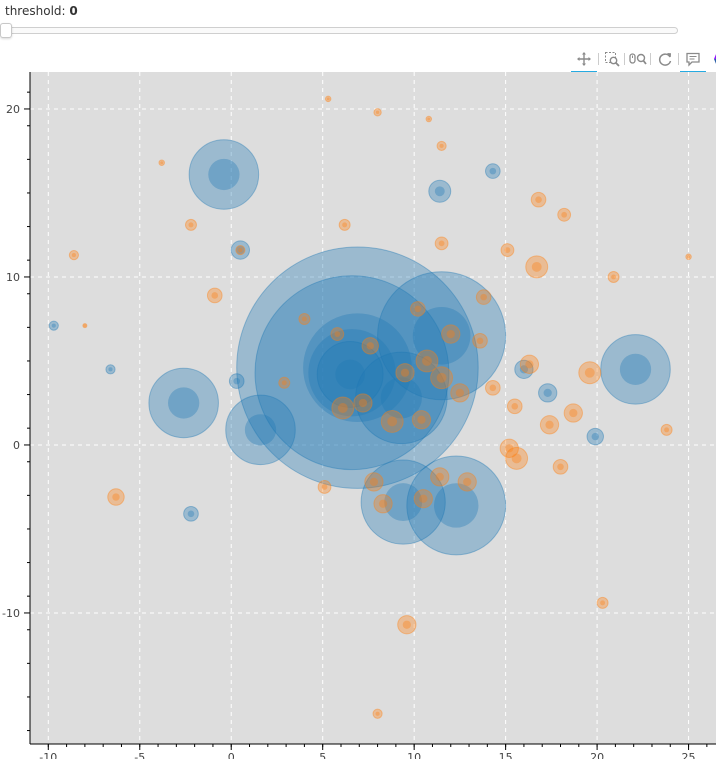 This screenshot has height=759, width=716. Describe the element at coordinates (665, 59) in the screenshot. I see `reset-icon` at that location.